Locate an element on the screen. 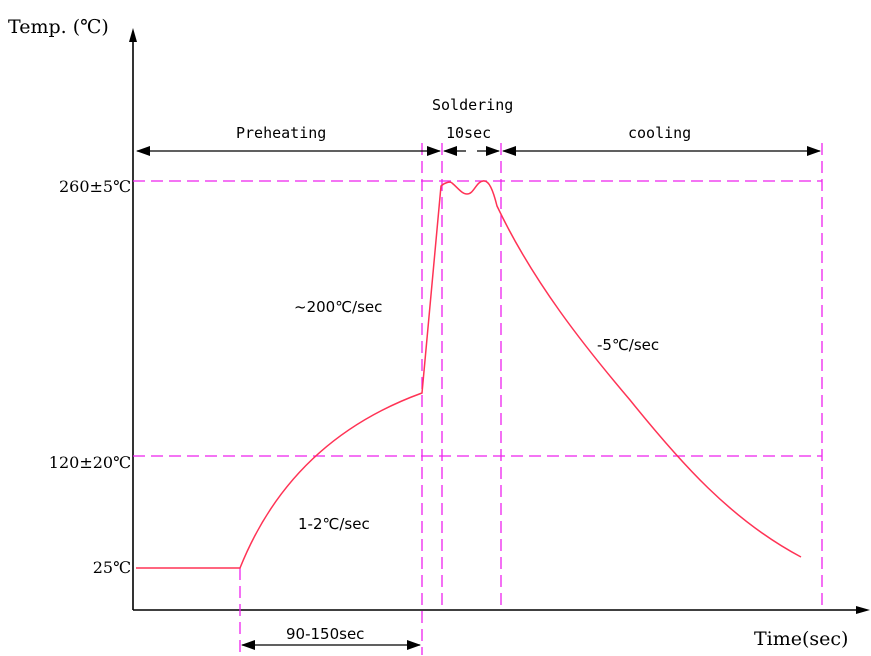 The height and width of the screenshot is (656, 871). y-axis-label: Temp. (℃) is located at coordinates (58, 27).